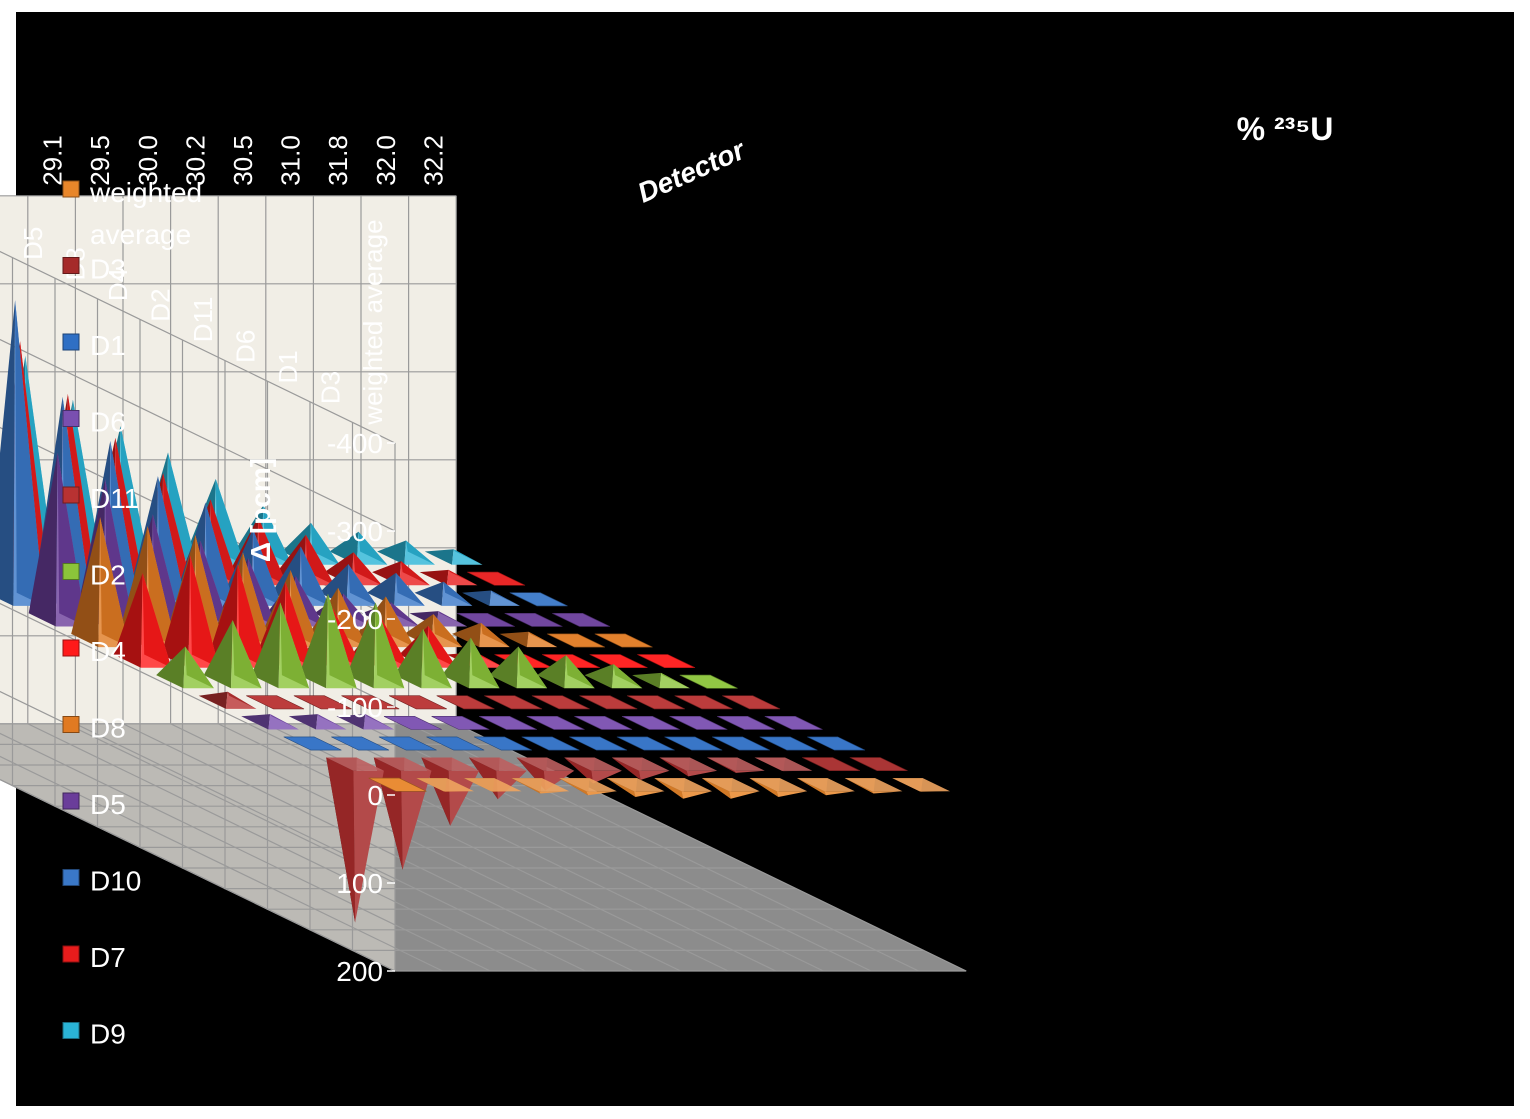 The image size is (1530, 1119). I want to click on detector-tick-label: D3, so click(330, 387).